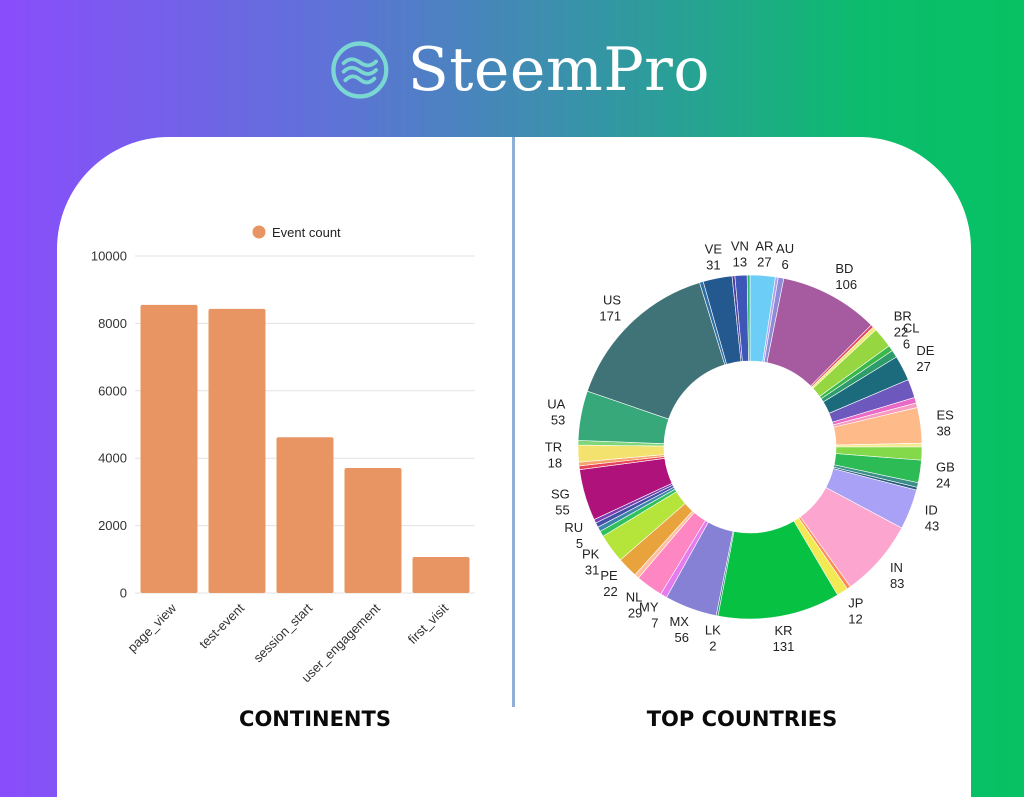 This screenshot has height=797, width=1024. I want to click on slice-country-label: PK, so click(591, 553).